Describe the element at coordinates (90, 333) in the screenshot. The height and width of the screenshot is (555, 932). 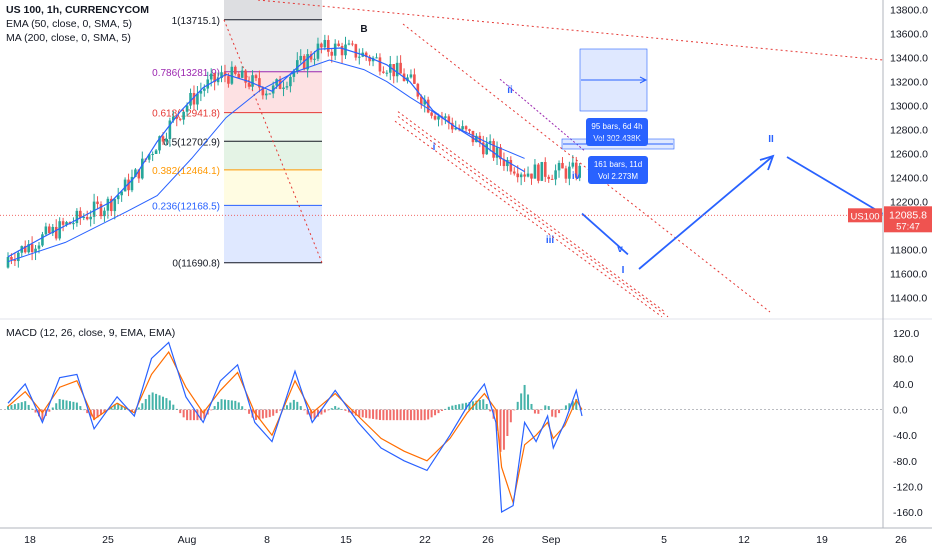
I see `macd-legend: MACD (12, 26, close, 9, EMA, EMA)` at that location.